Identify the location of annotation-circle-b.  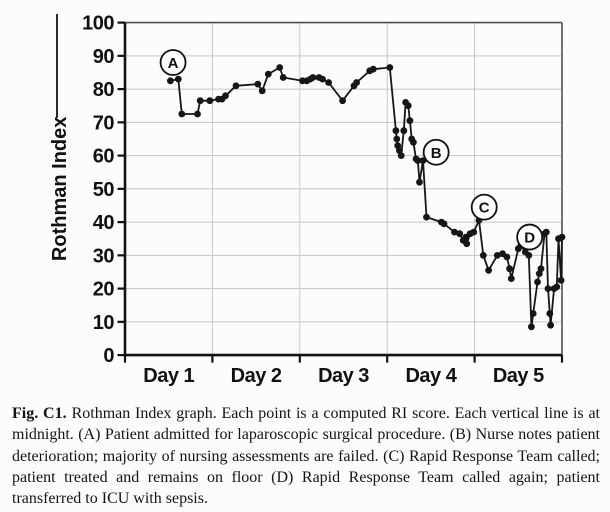
(436, 152).